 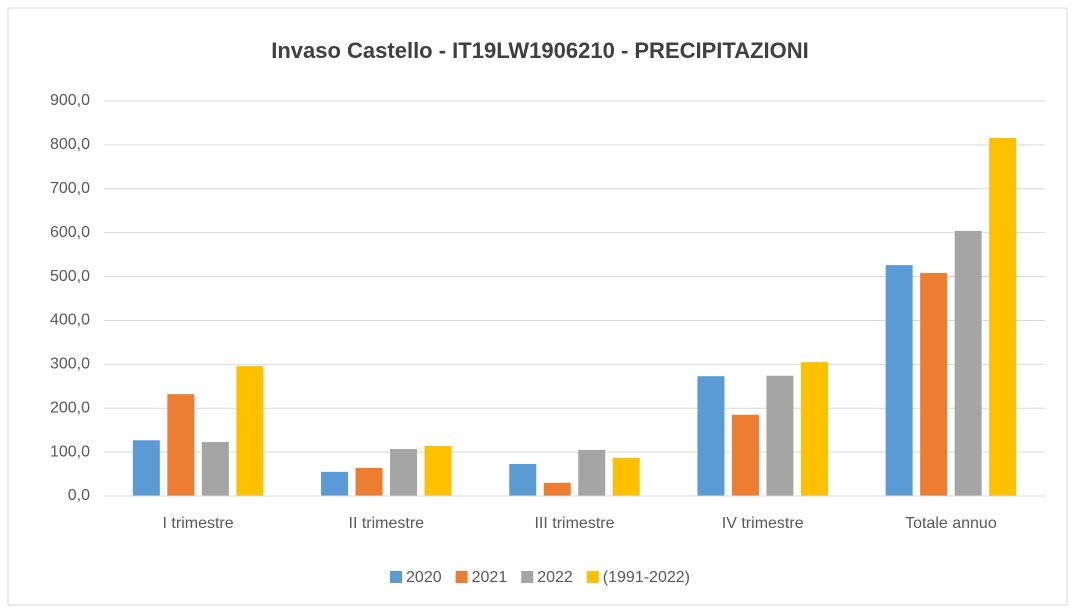 I want to click on x-tick-label: I trimestre, so click(x=198, y=523).